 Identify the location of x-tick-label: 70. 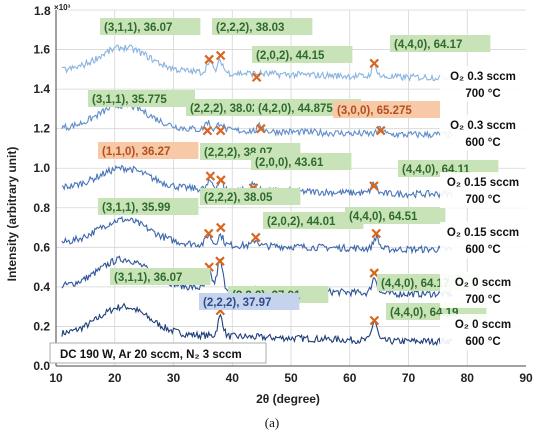
(409, 378).